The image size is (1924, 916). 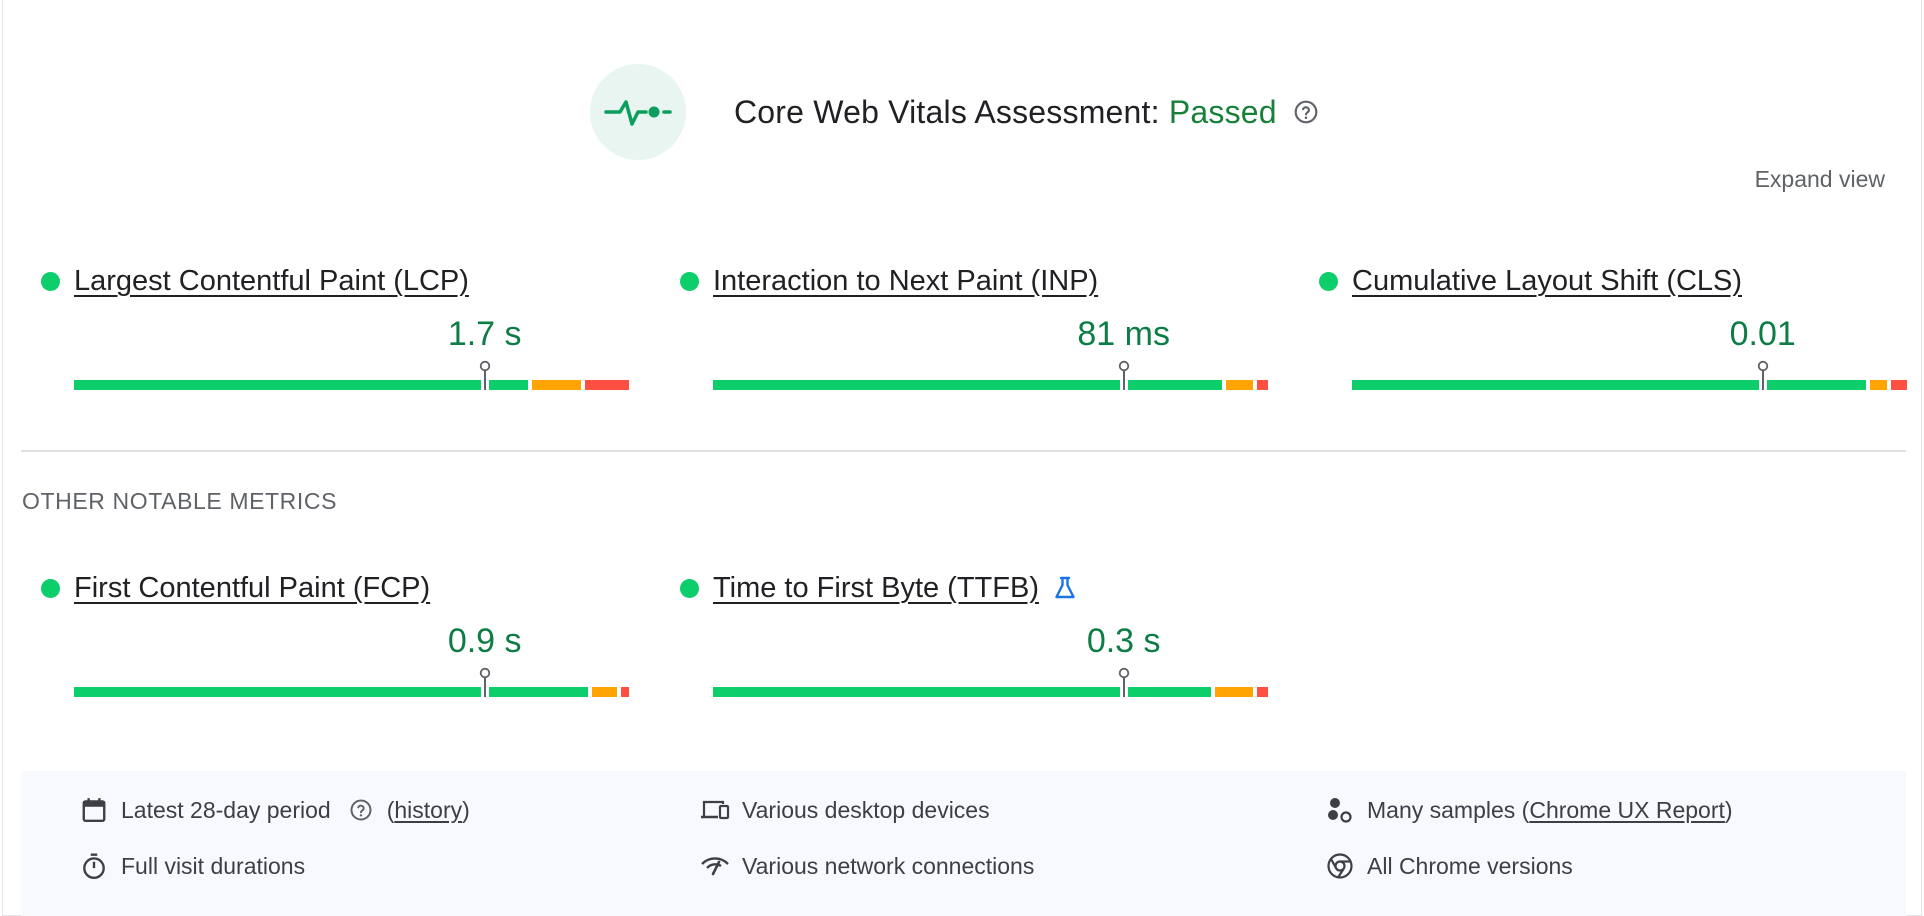 What do you see at coordinates (180, 501) in the screenshot?
I see `other-metrics-heading: OTHER NOTABLE METRICS` at bounding box center [180, 501].